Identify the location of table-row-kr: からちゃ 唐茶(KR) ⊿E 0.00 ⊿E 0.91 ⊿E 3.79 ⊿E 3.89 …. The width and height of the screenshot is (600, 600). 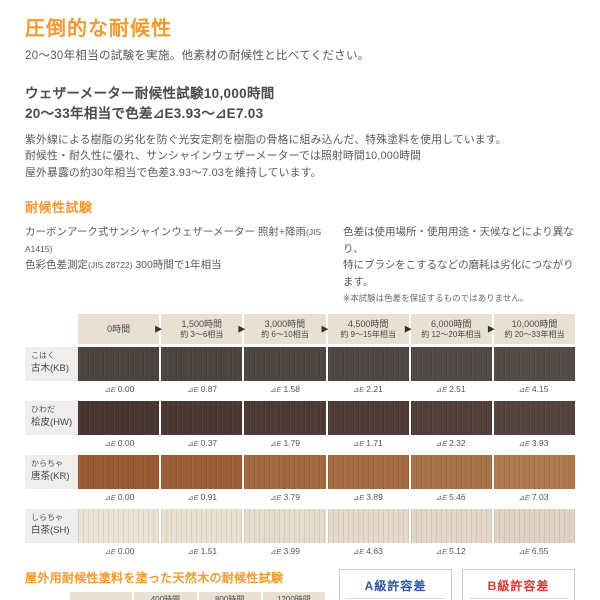
(300, 478).